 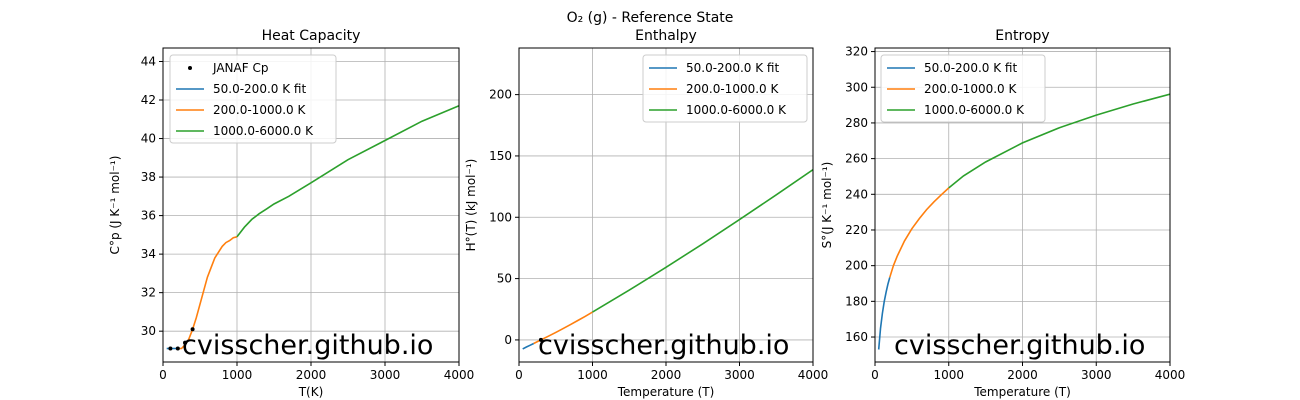 What do you see at coordinates (148, 100) in the screenshot?
I see `y-tick-label: 42` at bounding box center [148, 100].